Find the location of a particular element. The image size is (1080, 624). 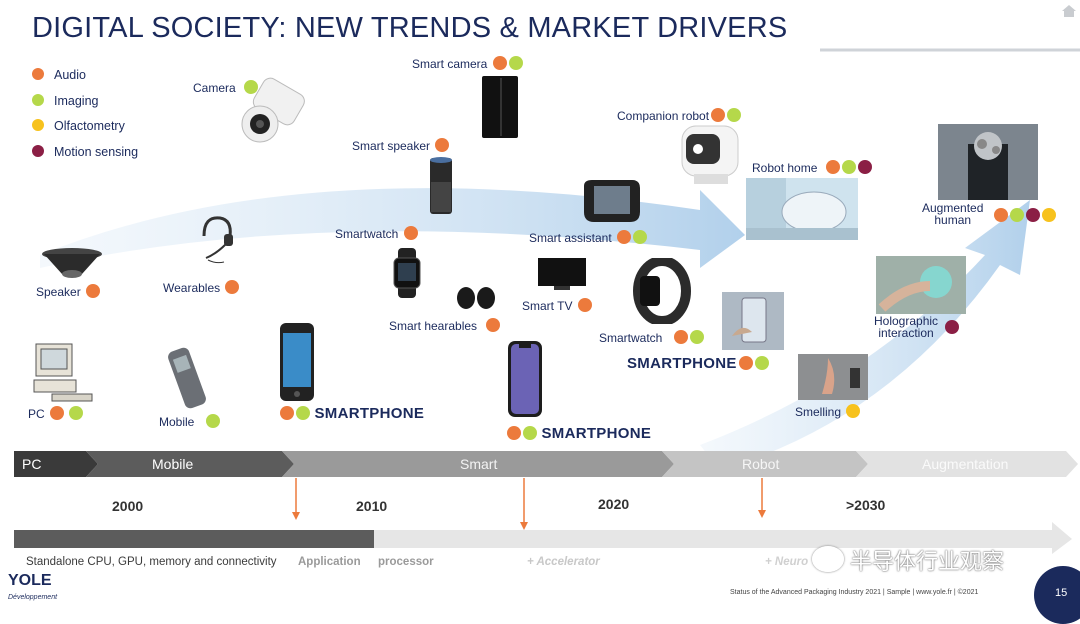

processor-neuro: + Neuro is located at coordinates (787, 562).